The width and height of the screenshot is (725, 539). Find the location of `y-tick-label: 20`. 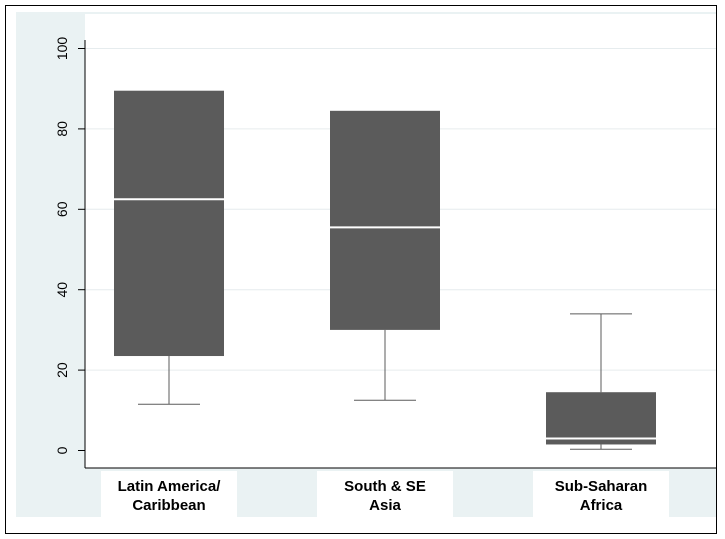

y-tick-label: 20 is located at coordinates (62, 370).